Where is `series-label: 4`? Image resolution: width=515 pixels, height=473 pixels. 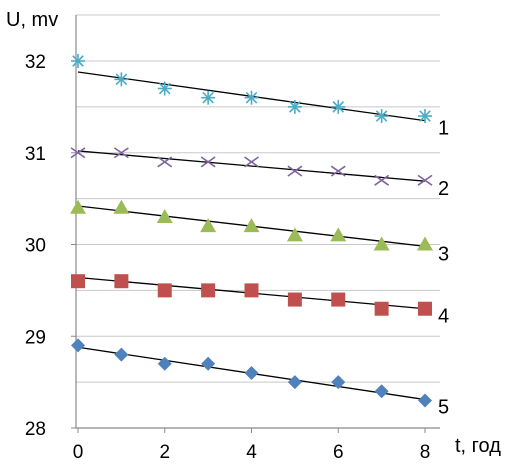
series-label: 4 is located at coordinates (443, 317).